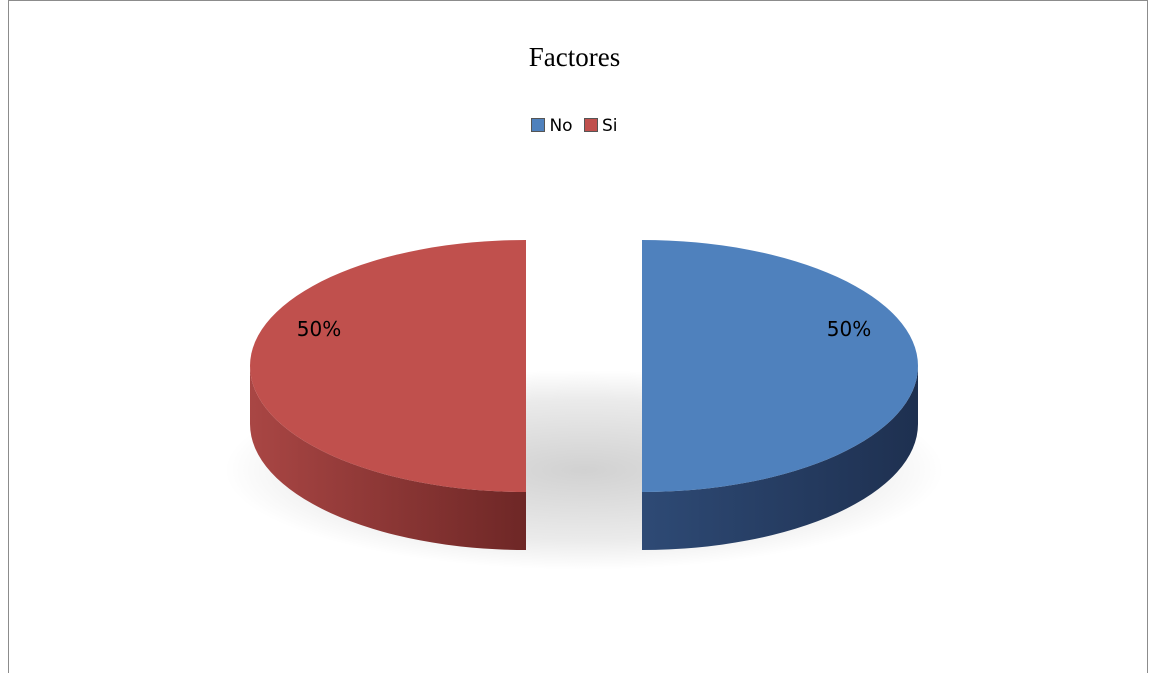  I want to click on legend-swatch-no, so click(538, 125).